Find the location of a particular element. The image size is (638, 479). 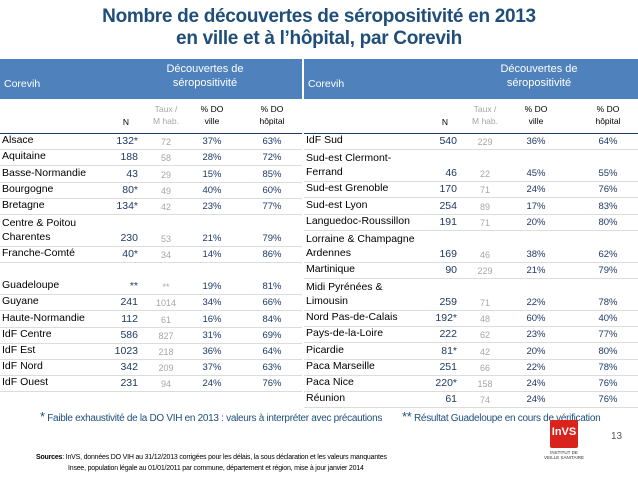

cell-region: Aquitaine is located at coordinates (24, 156).